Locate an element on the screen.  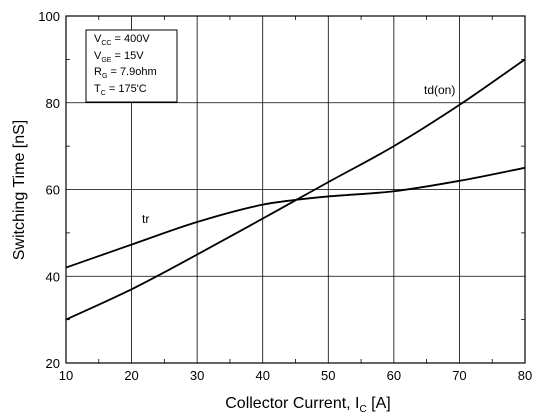
y-axis-title: Switching Time [nS] is located at coordinates (19, 190).